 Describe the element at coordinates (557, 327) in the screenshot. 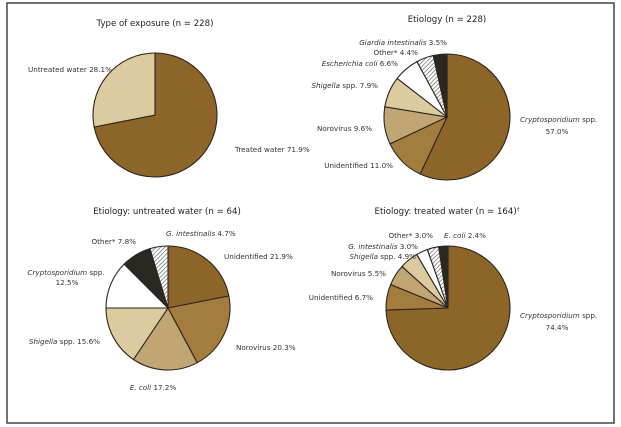

I see `slice-value-cryptosporidium: 74.4%` at that location.